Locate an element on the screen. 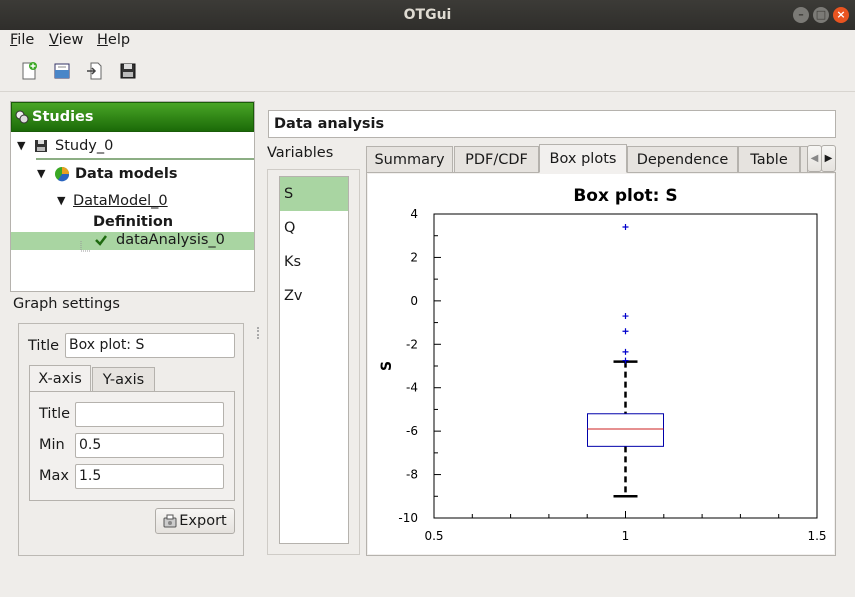 The width and height of the screenshot is (855, 597). graph-settings-heading: Graph settings is located at coordinates (66, 304).